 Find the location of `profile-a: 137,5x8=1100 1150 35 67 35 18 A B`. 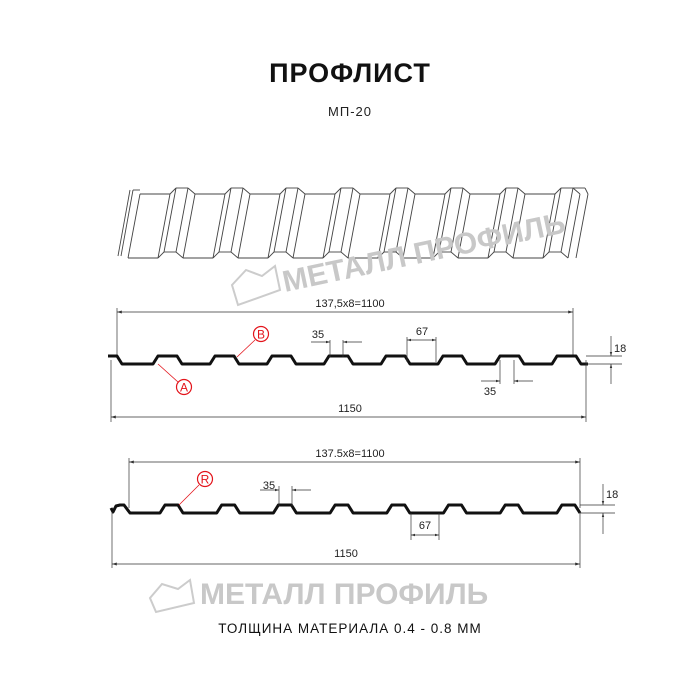

profile-a: 137,5x8=1100 1150 35 67 35 18 A B is located at coordinates (367, 360).